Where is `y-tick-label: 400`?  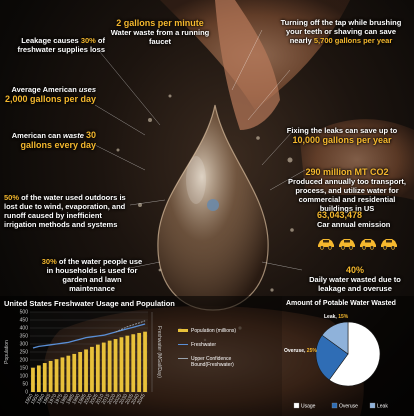 y-tick-label: 400 is located at coordinates (24, 329).